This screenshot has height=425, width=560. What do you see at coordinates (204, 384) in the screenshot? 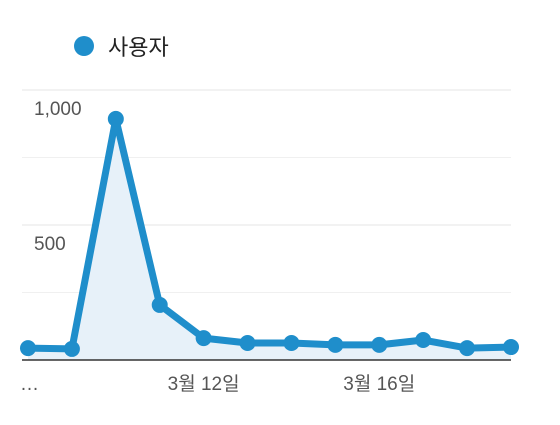
I see `x-tick-label: 3월 12일` at bounding box center [204, 384].